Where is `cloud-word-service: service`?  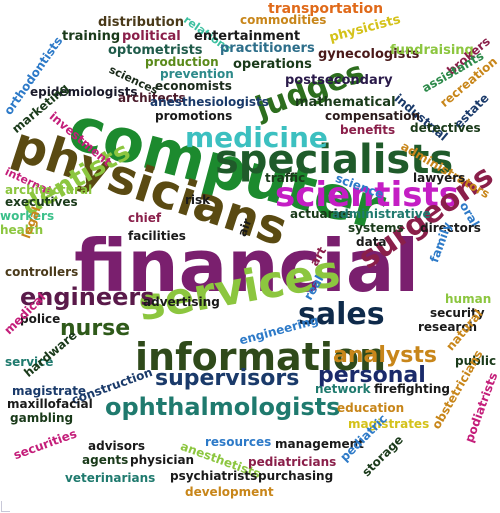 cloud-word-service: service is located at coordinates (29, 362).